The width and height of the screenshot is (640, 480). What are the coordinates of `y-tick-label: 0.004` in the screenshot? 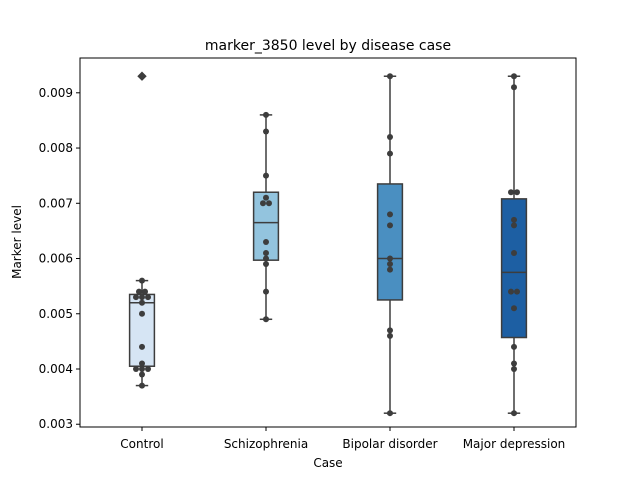 It's located at (56, 369).